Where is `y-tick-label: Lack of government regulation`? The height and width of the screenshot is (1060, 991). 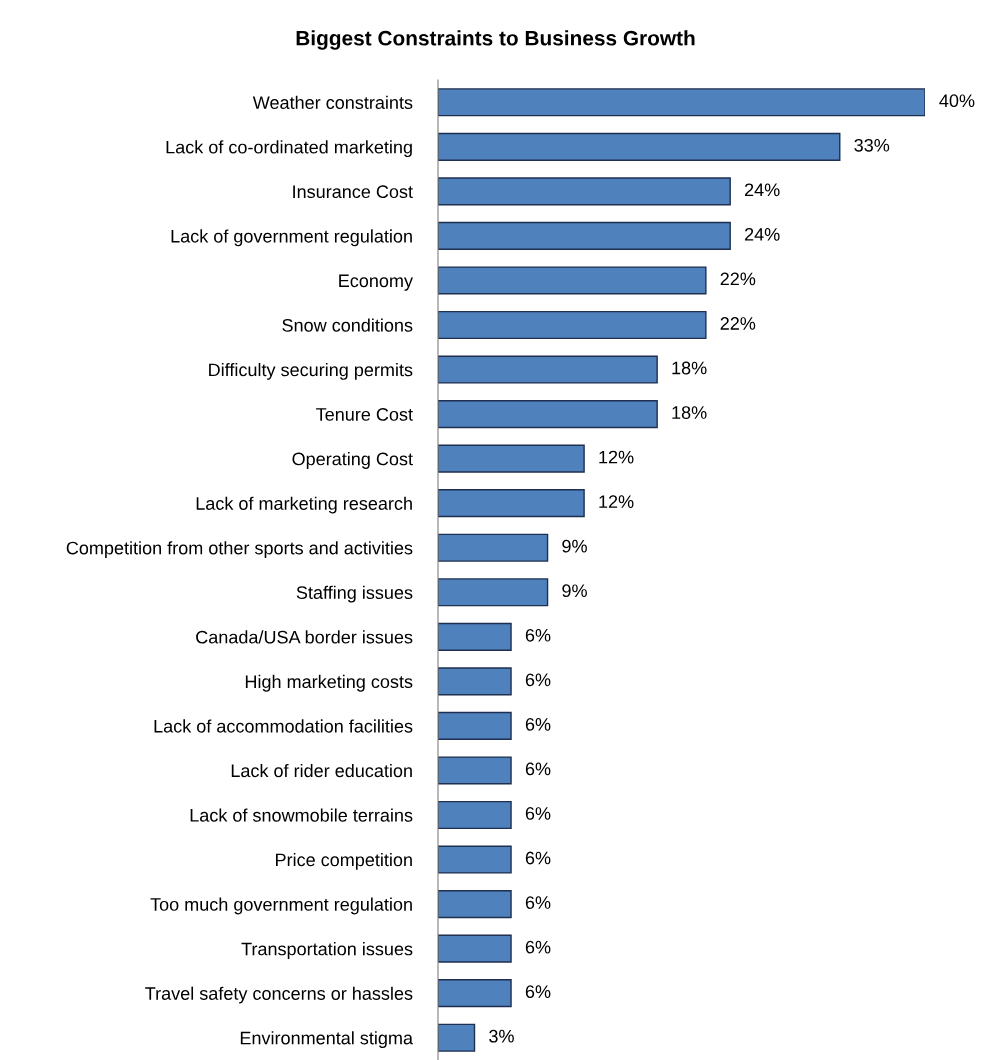
y-tick-label: Lack of government regulation is located at coordinates (291, 238).